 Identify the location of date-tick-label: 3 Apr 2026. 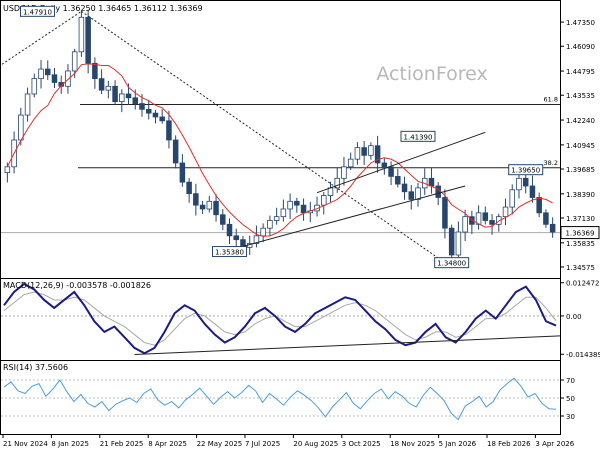
(554, 444).